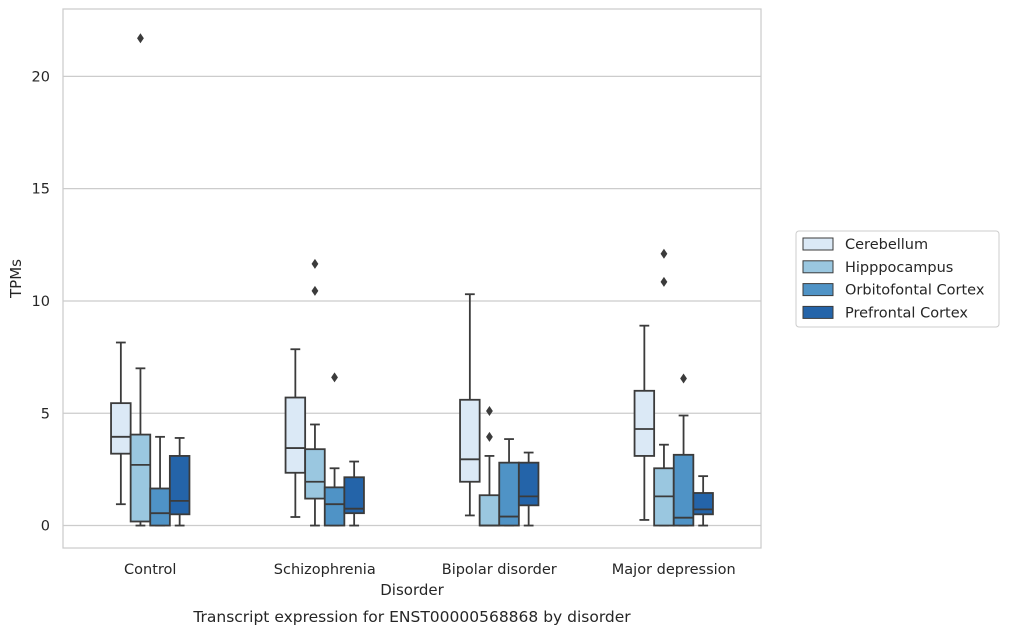 The width and height of the screenshot is (1009, 638). I want to click on legend-frame, so click(897, 279).